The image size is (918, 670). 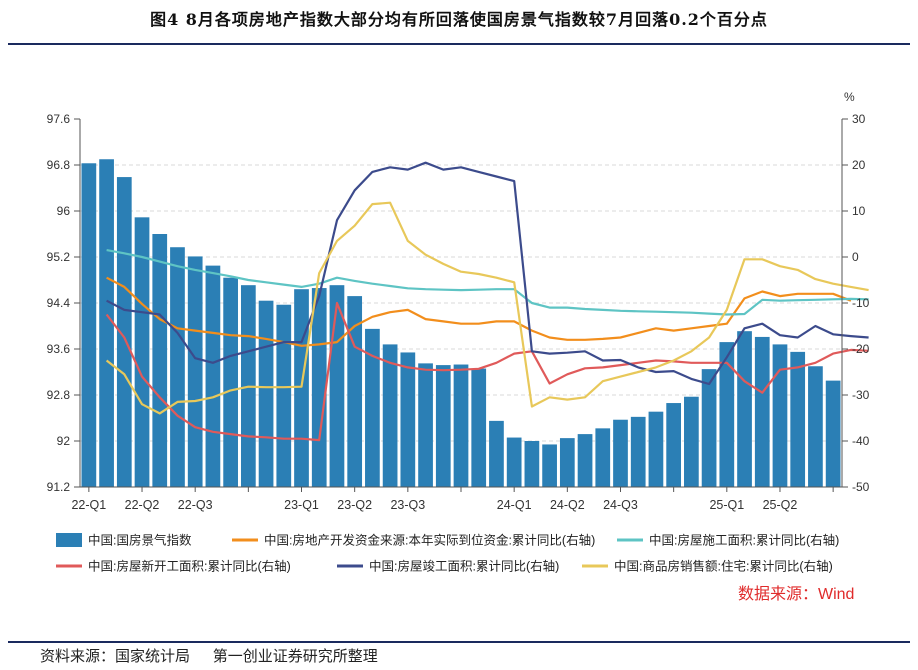 I want to click on left-tick-label: 95.2, so click(x=59, y=257).